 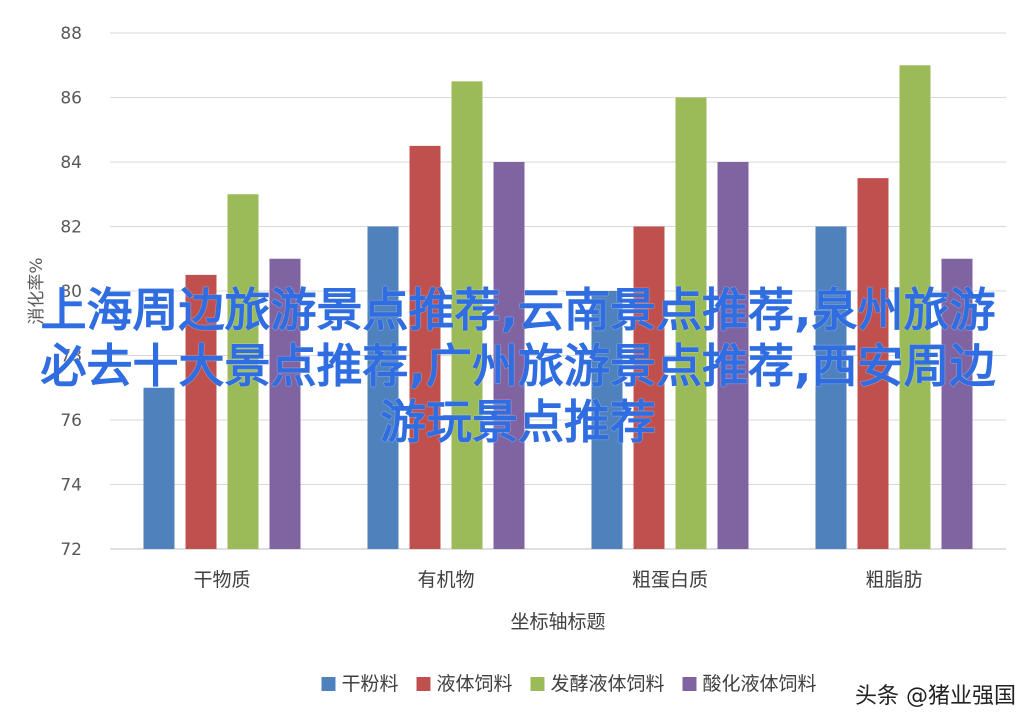 What do you see at coordinates (37, 290) in the screenshot?
I see `y-axis-label: 消化率%` at bounding box center [37, 290].